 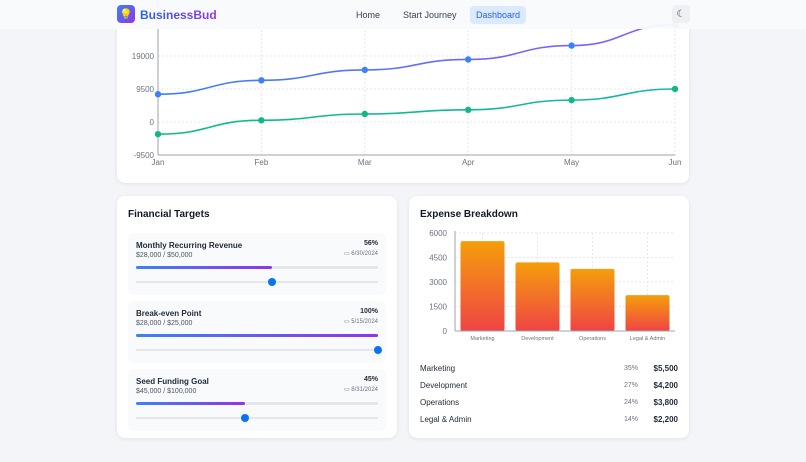 What do you see at coordinates (438, 258) in the screenshot?
I see `y-tick-label: 4500` at bounding box center [438, 258].